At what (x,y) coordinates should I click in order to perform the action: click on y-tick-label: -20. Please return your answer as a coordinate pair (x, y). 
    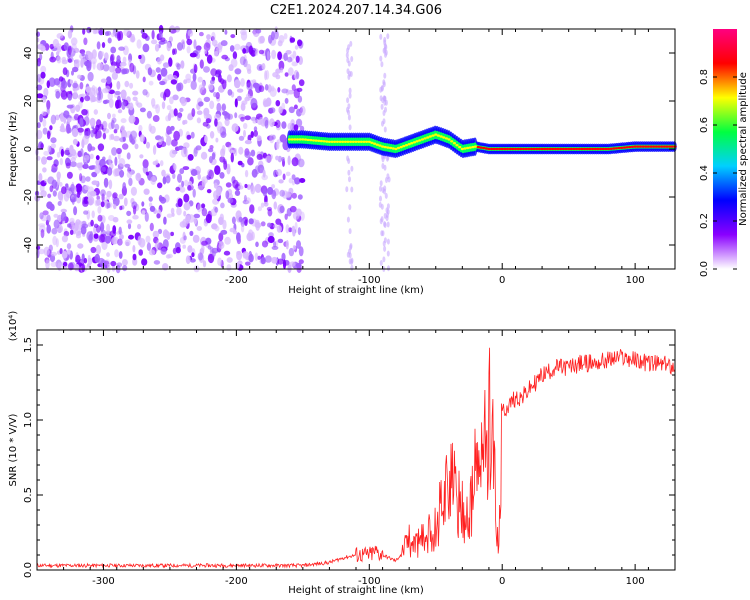
    Looking at the image, I should click on (28, 197).